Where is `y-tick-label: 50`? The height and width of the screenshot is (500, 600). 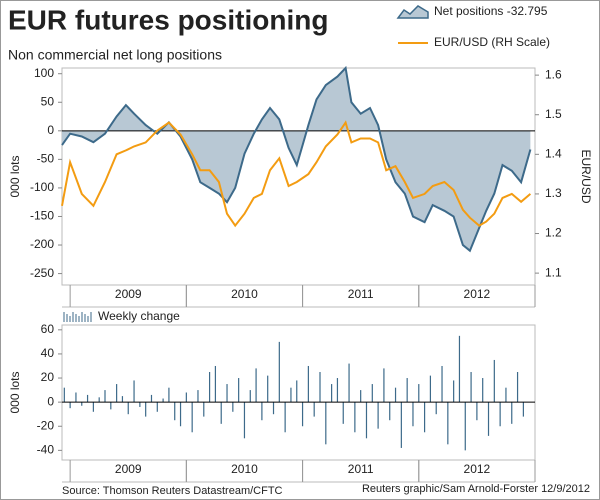 y-tick-label: 50 is located at coordinates (48, 101).